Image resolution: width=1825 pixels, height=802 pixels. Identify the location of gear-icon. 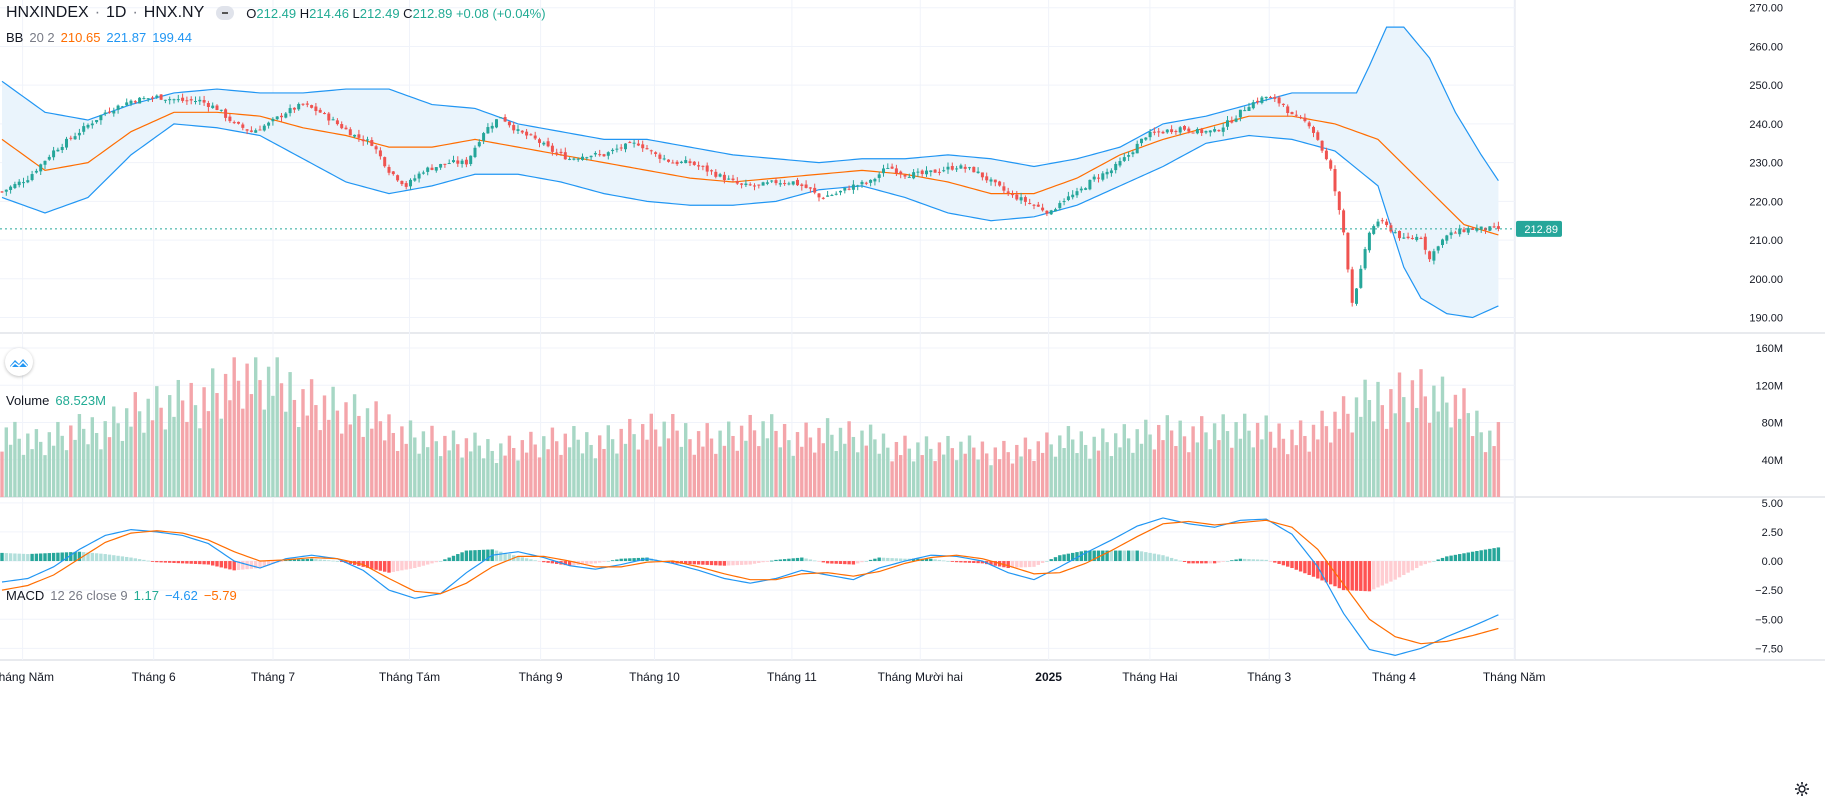
(1802, 791).